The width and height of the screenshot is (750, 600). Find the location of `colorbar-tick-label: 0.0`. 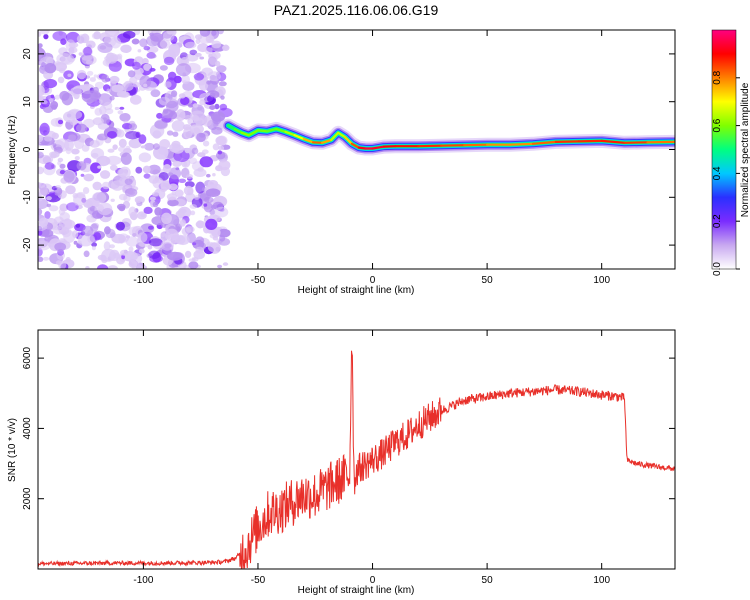

colorbar-tick-label: 0.0 is located at coordinates (717, 269).